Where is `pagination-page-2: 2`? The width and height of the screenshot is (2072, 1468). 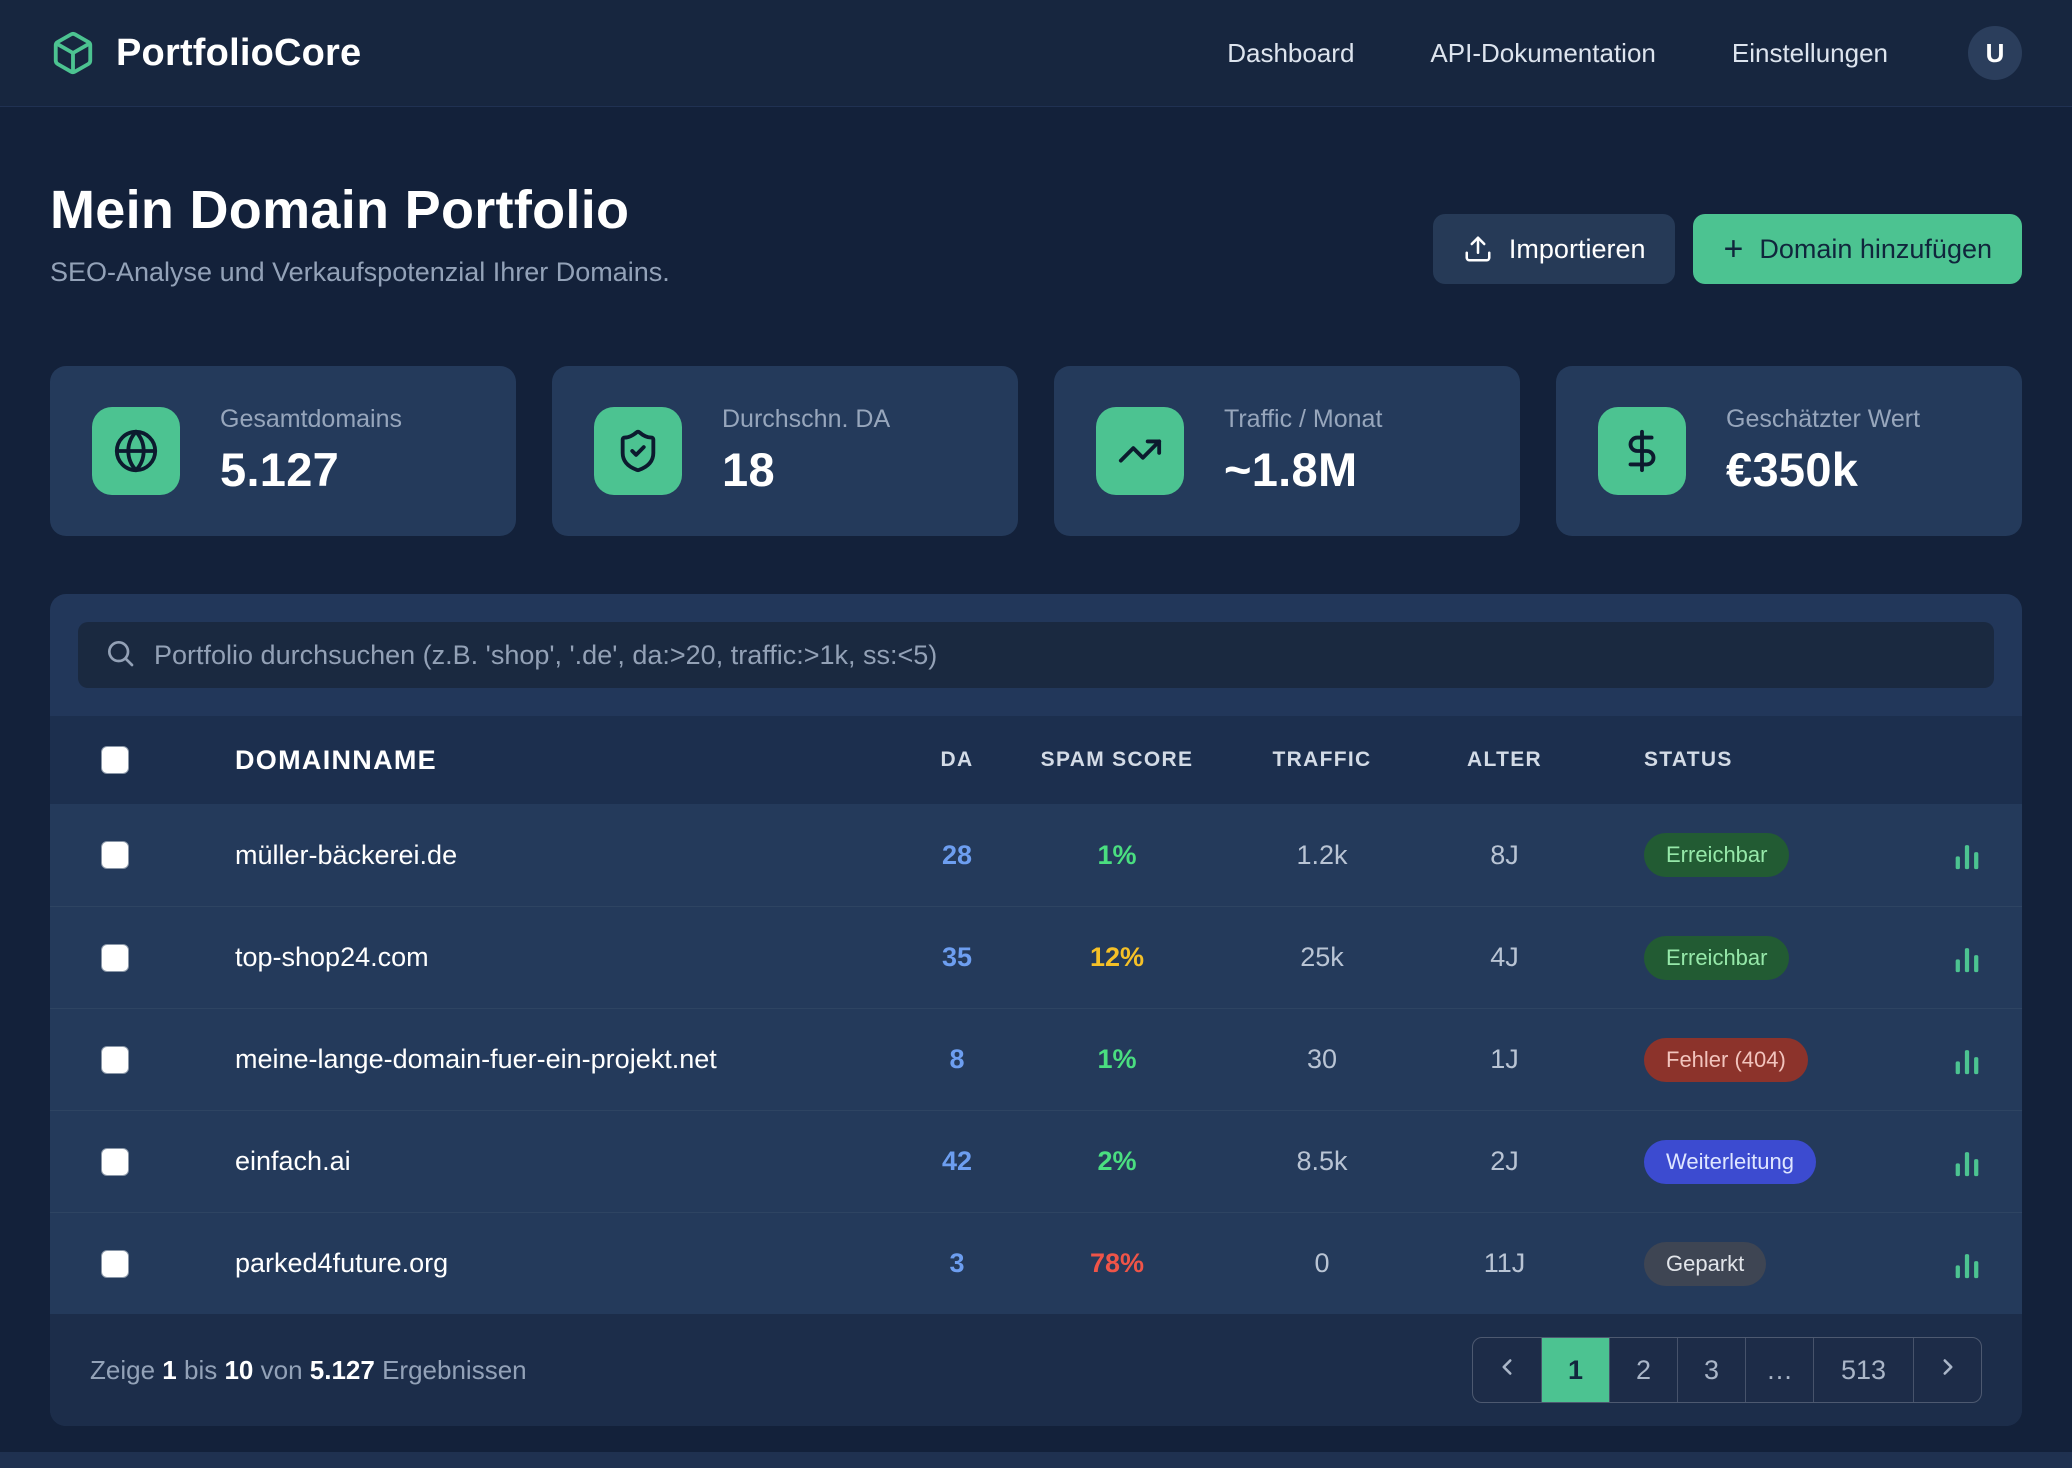 pagination-page-2: 2 is located at coordinates (1643, 1370).